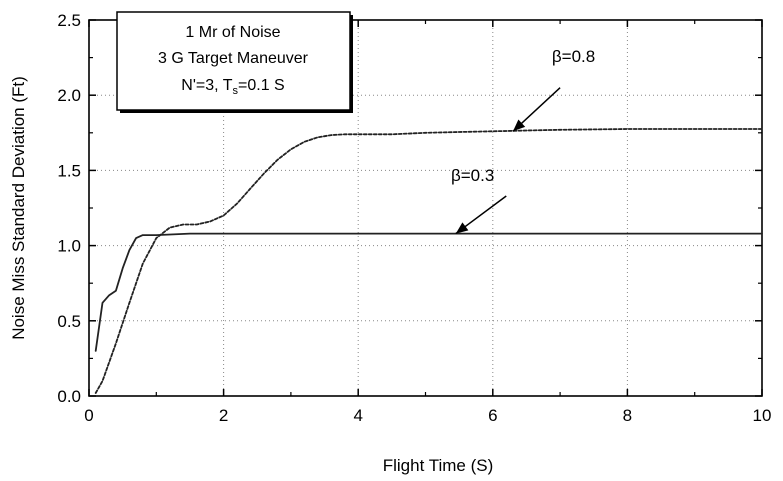 The width and height of the screenshot is (783, 481). What do you see at coordinates (236, 91) in the screenshot?
I see `legend-line-3-sub: s` at bounding box center [236, 91].